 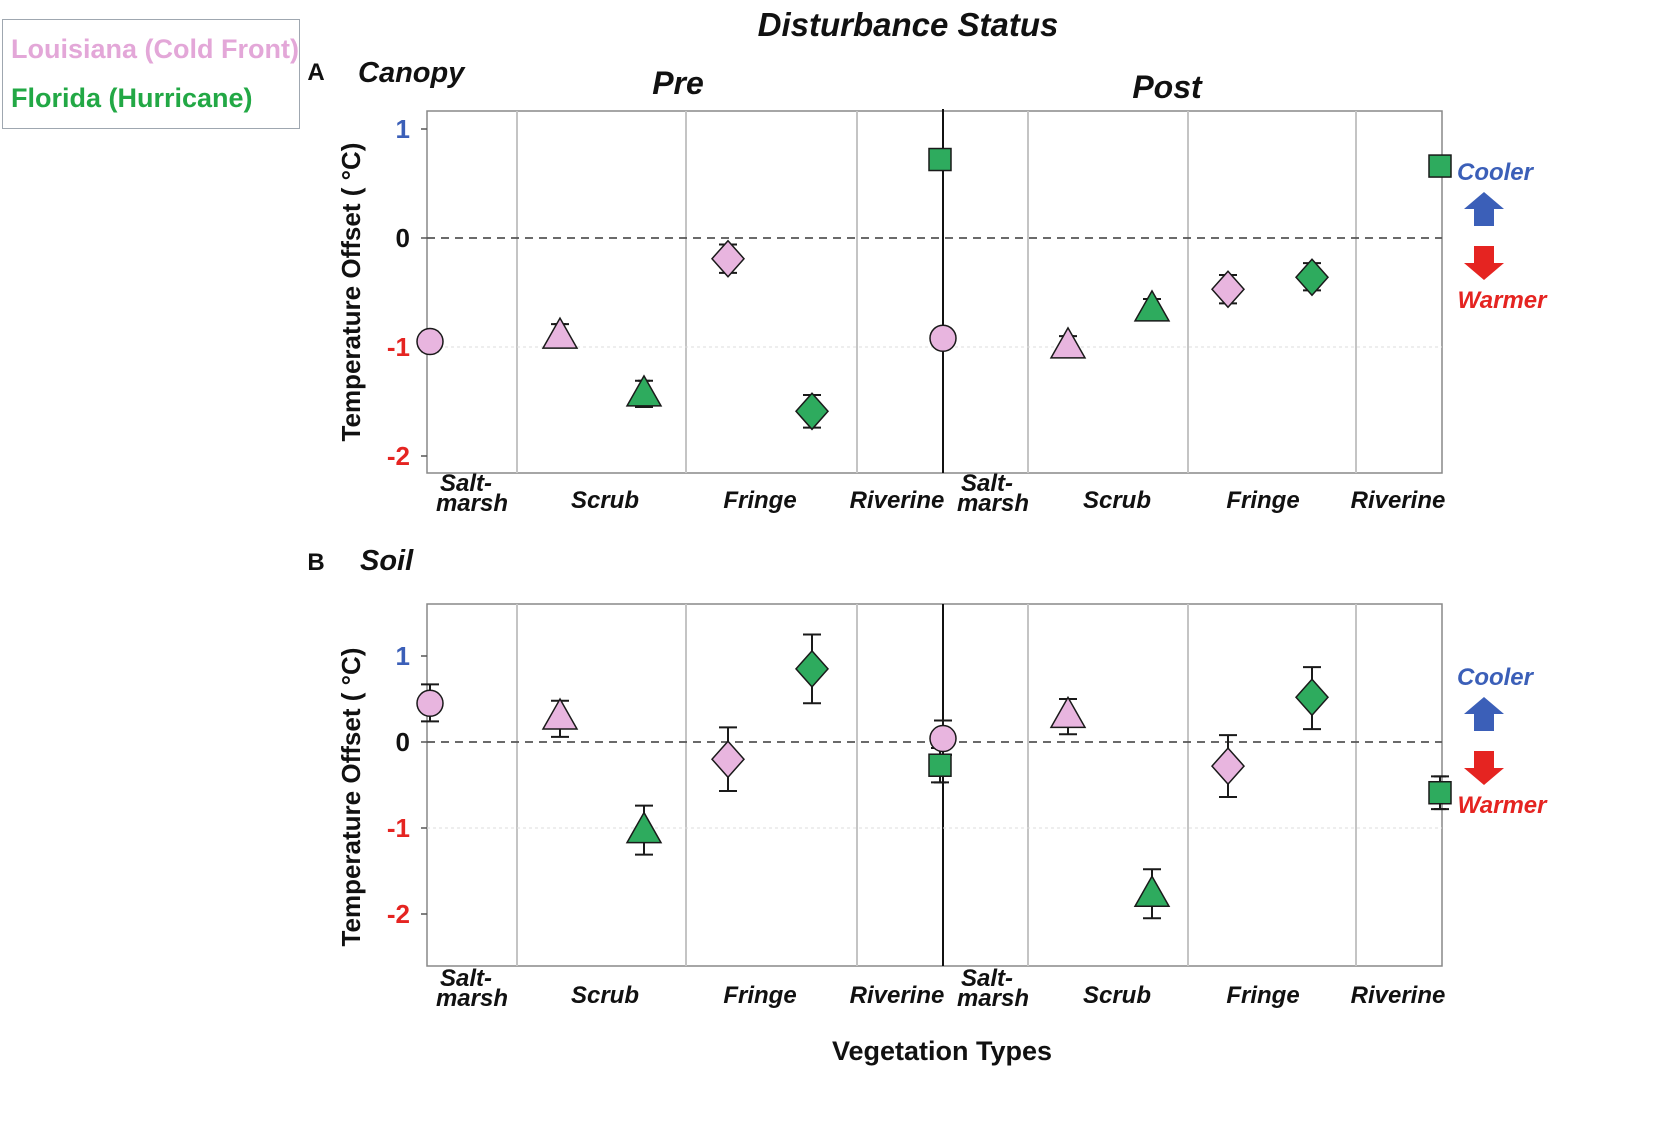 What do you see at coordinates (908, 24) in the screenshot?
I see `figure-title: Disturbance Status` at bounding box center [908, 24].